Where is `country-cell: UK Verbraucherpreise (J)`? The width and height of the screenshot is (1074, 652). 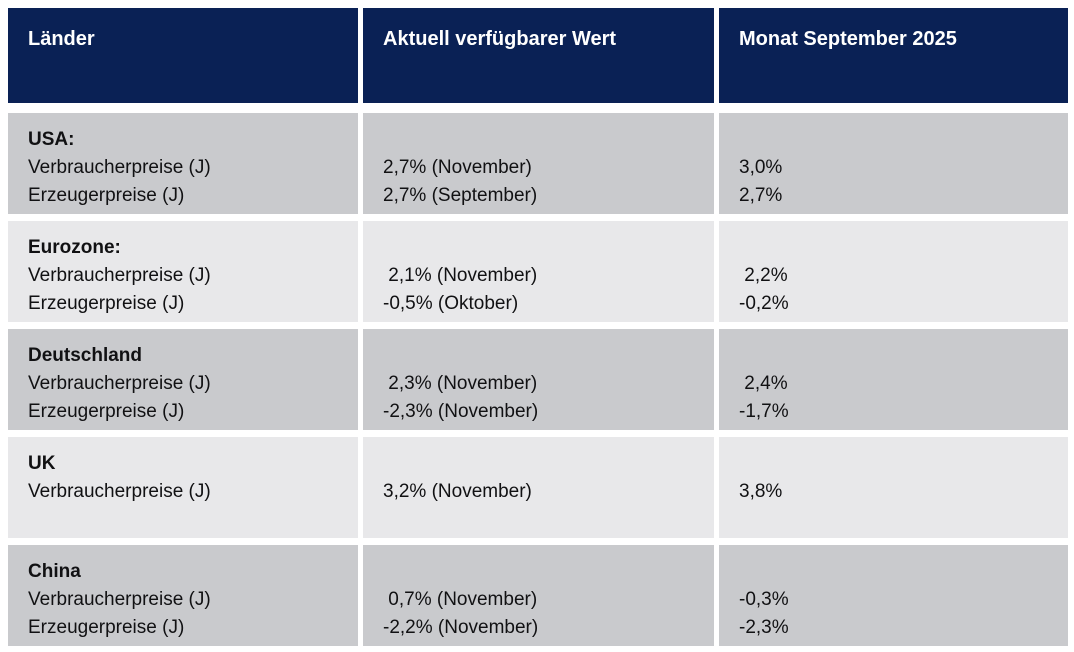
country-cell: UK Verbraucherpreise (J) is located at coordinates (183, 487).